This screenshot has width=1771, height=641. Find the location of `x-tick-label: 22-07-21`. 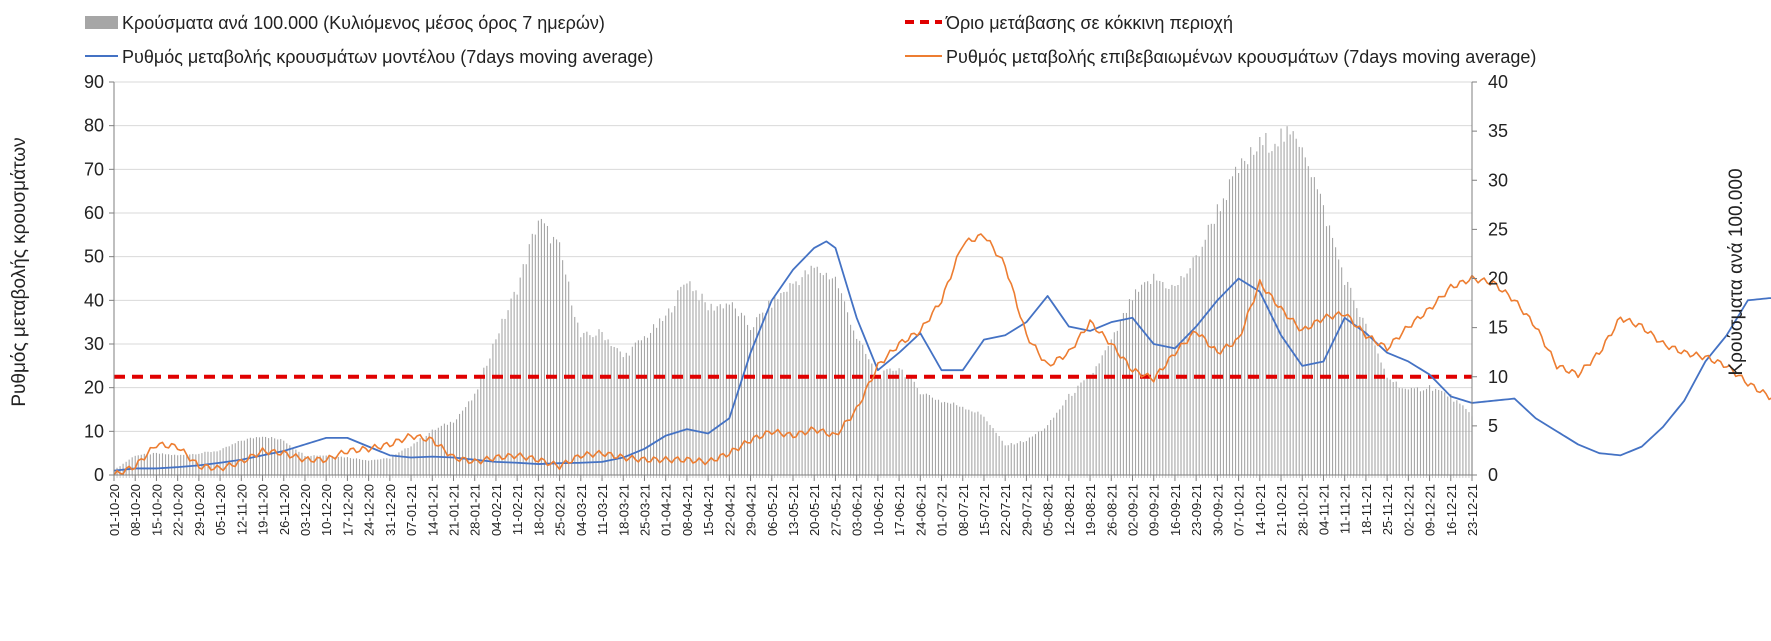

x-tick-label: 22-07-21 is located at coordinates (1005, 510).